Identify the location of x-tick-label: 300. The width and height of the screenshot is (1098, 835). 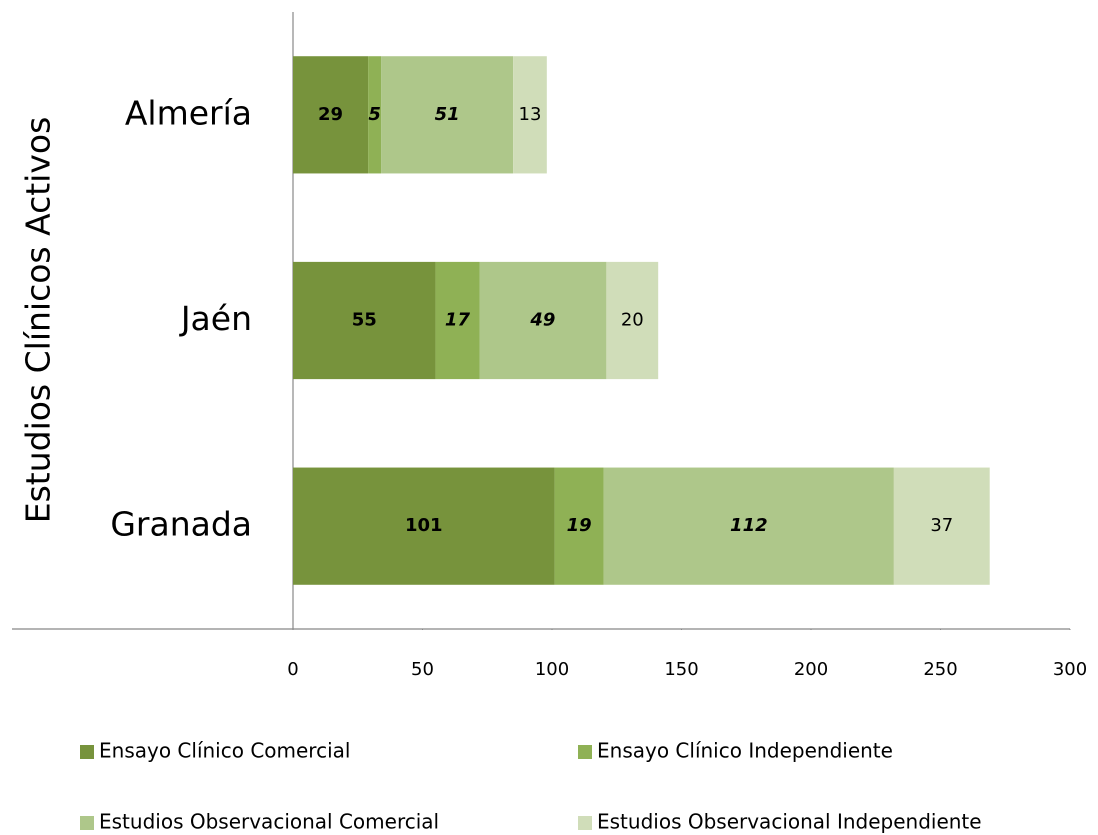
(1070, 669).